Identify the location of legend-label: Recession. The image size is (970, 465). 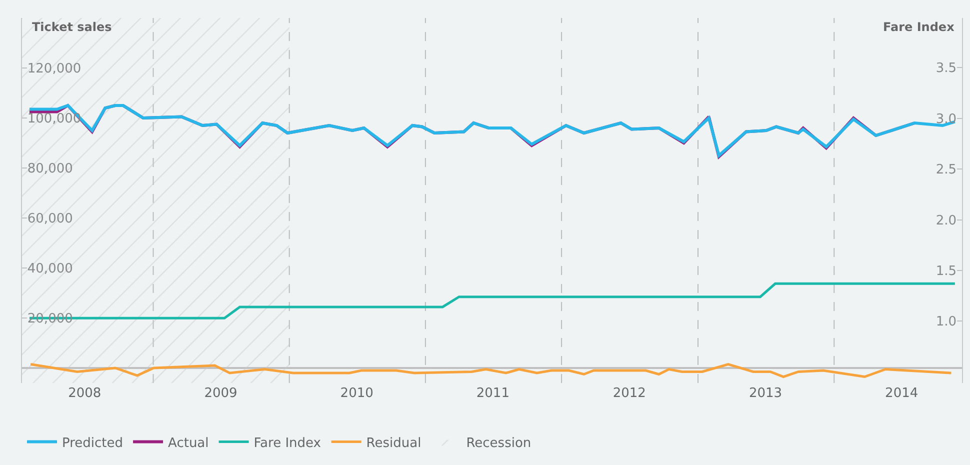
(499, 443).